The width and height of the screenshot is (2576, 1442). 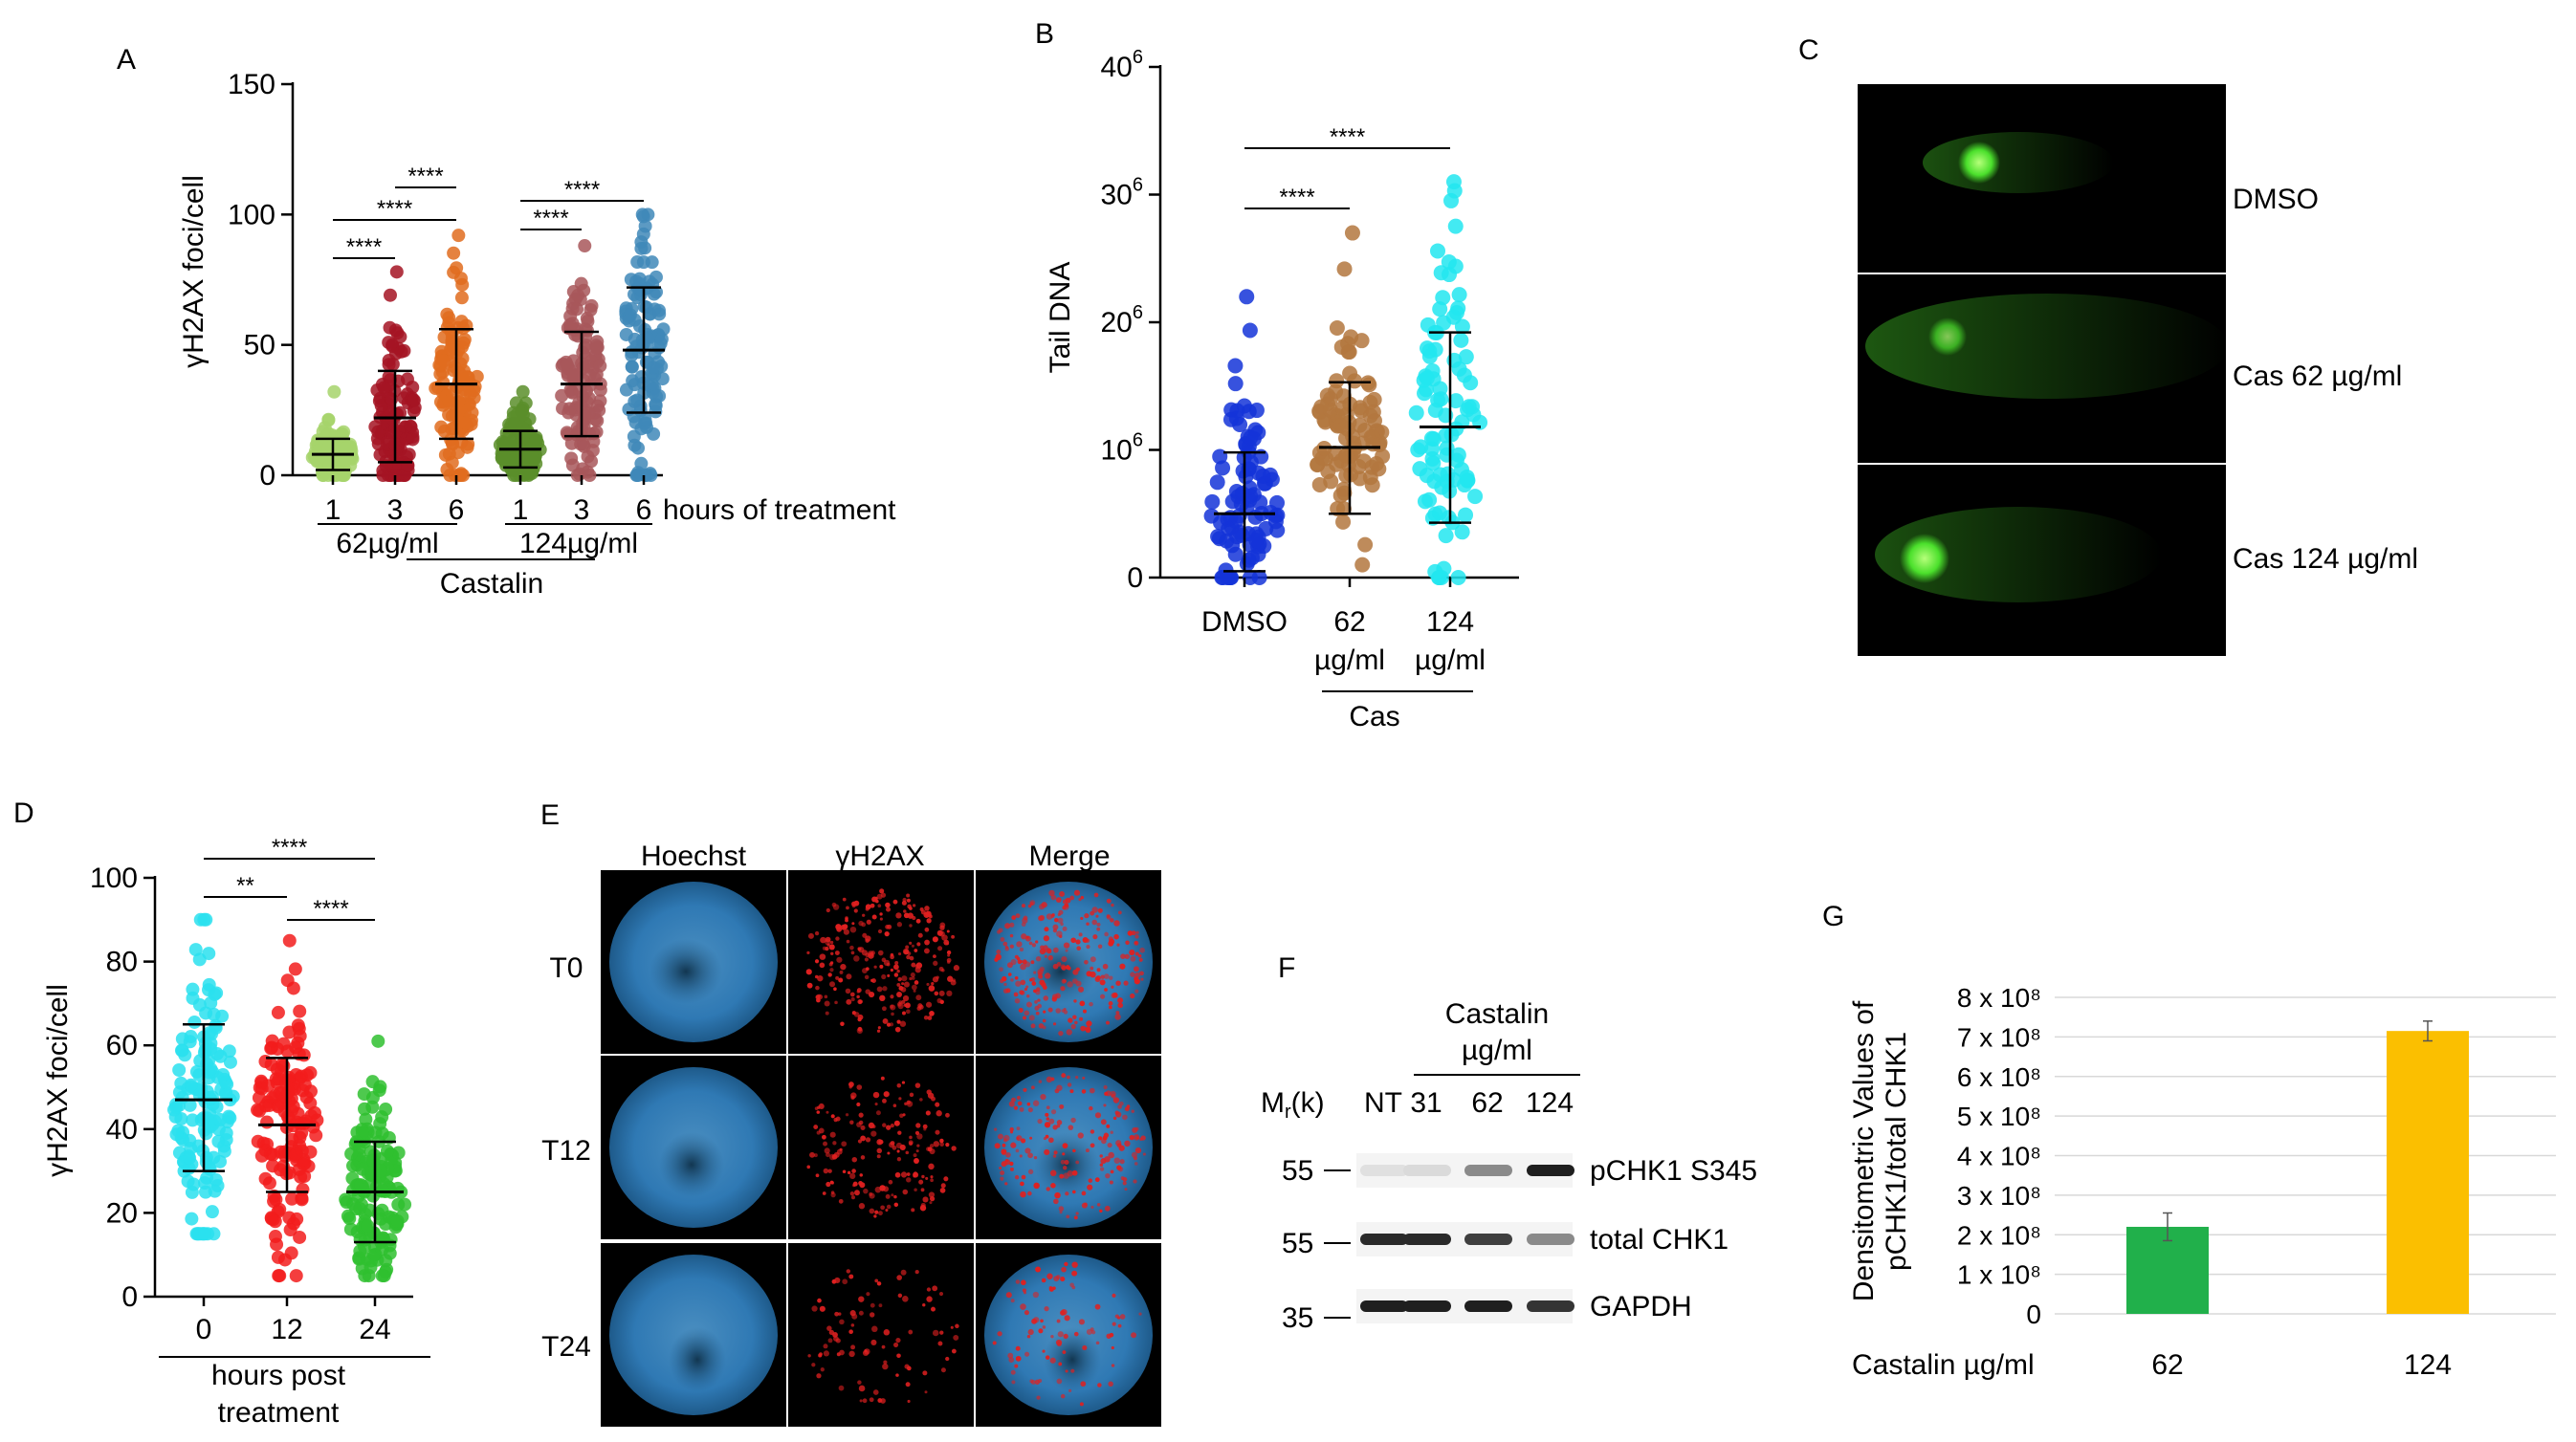 I want to click on b-tick-label: 0, so click(x=1135, y=578).